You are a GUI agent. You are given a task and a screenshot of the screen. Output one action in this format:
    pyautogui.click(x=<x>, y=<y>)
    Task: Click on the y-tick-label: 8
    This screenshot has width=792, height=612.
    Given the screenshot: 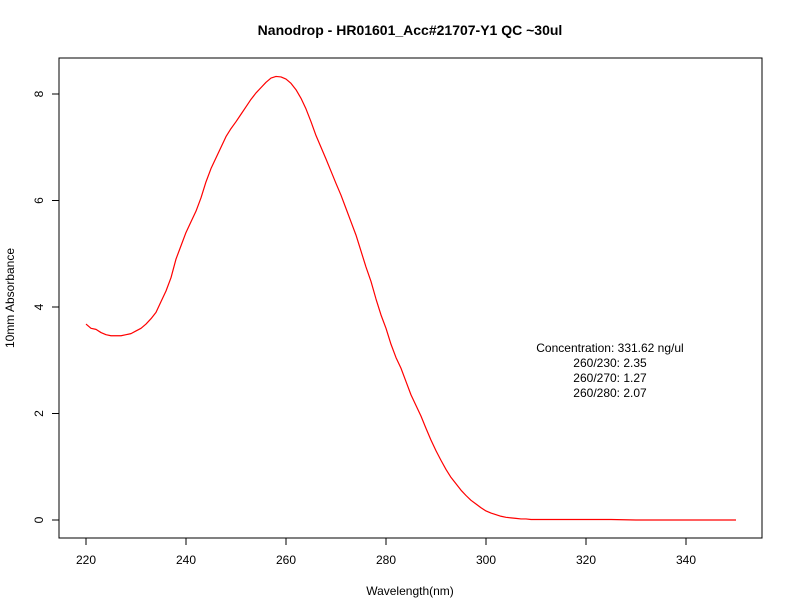 What is the action you would take?
    pyautogui.click(x=39, y=93)
    